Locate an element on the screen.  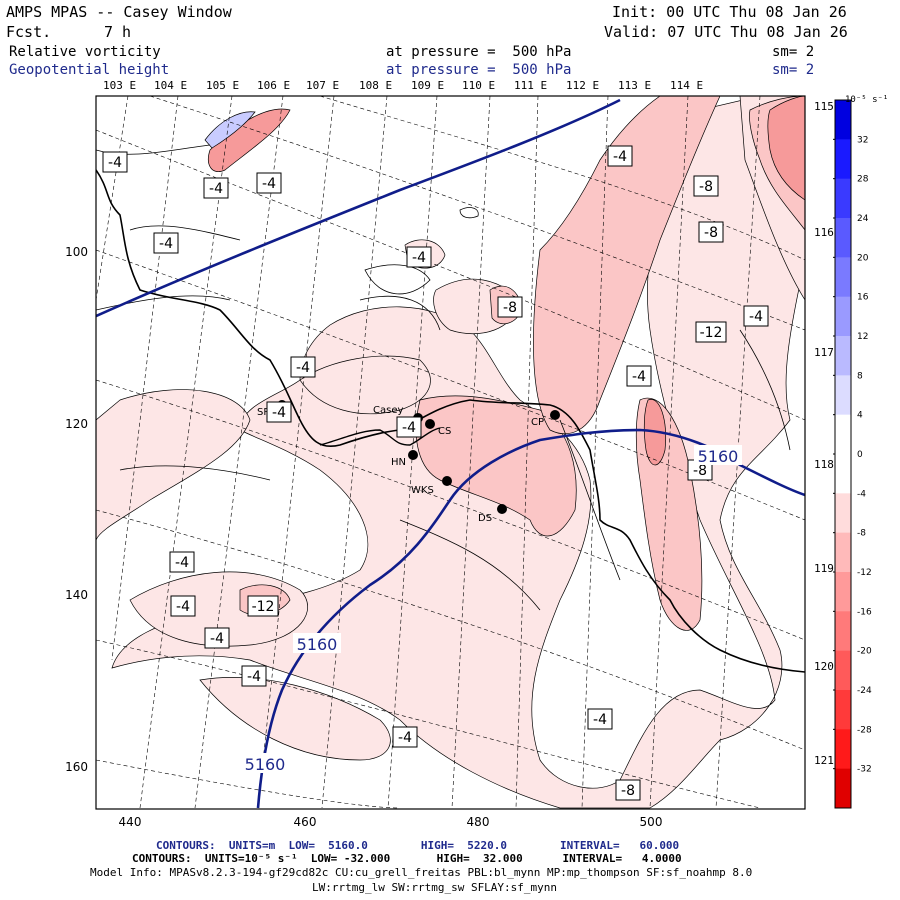
colorbar-tick-label: 16 is located at coordinates (863, 298).